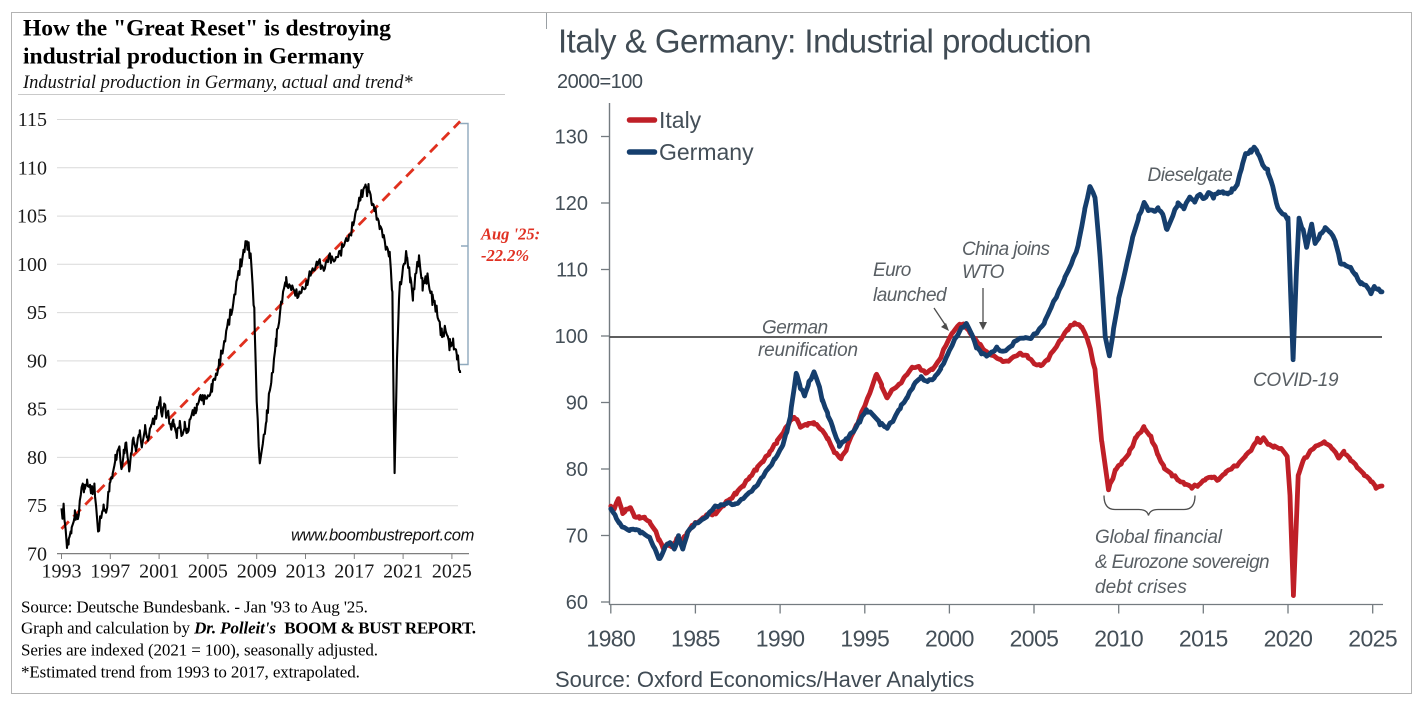 The height and width of the screenshot is (710, 1425). What do you see at coordinates (610, 639) in the screenshot?
I see `svg-text: 1980` at bounding box center [610, 639].